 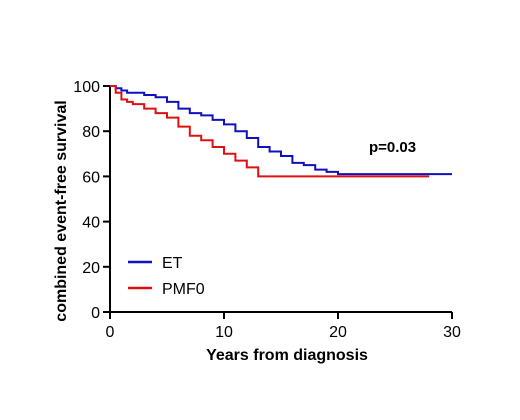 What do you see at coordinates (86, 87) in the screenshot?
I see `y-tick-label: 100` at bounding box center [86, 87].